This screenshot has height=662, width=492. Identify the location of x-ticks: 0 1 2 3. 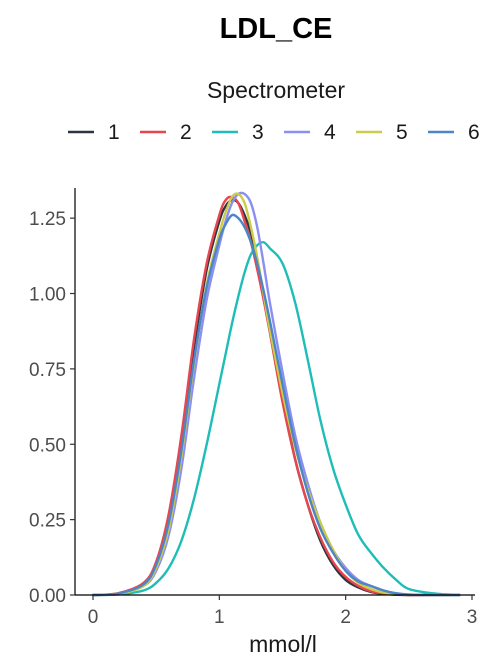
(283, 611).